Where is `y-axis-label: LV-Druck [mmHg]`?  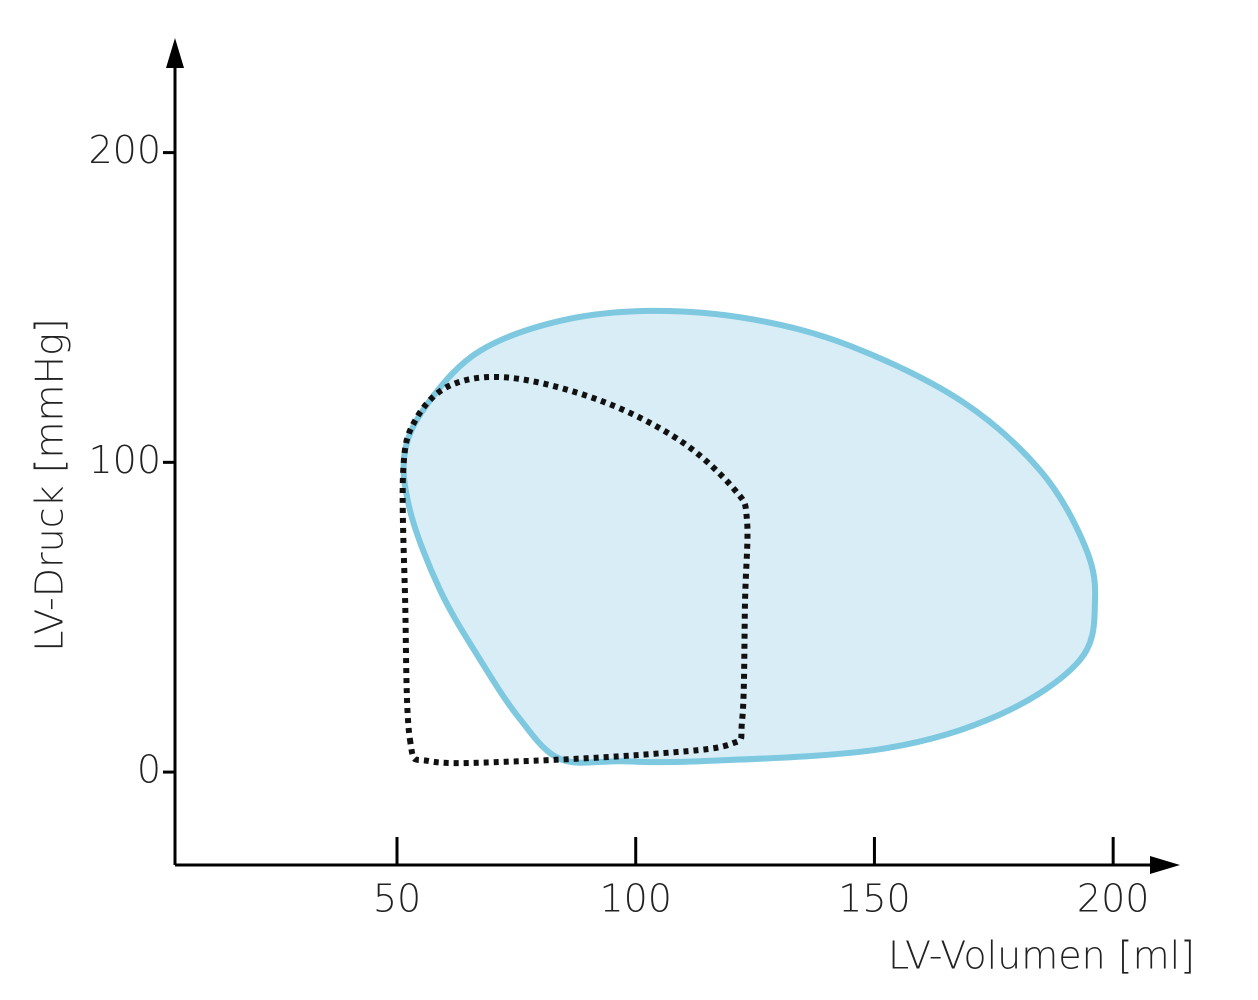 y-axis-label: LV-Druck [mmHg] is located at coordinates (50, 484).